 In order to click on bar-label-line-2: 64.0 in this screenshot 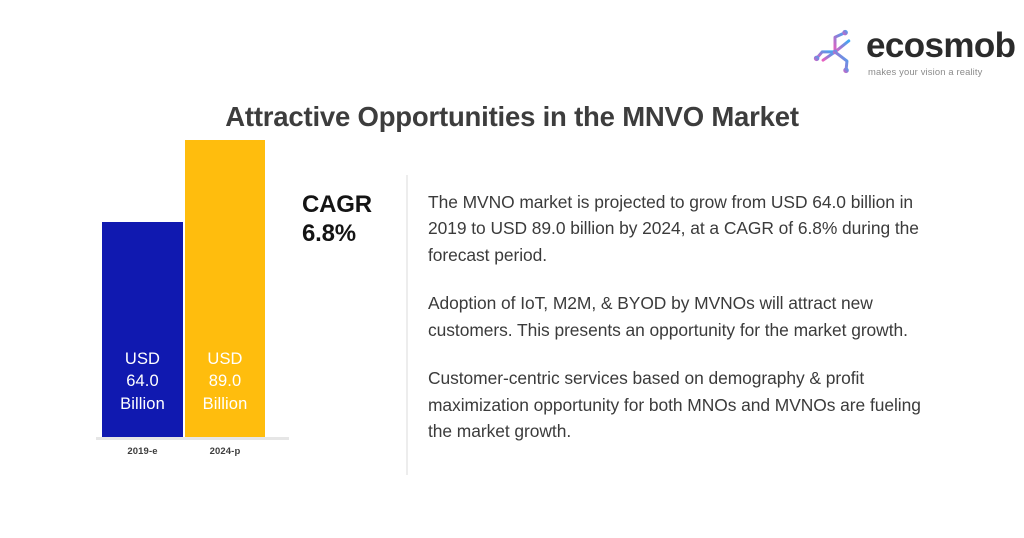, I will do `click(142, 381)`.